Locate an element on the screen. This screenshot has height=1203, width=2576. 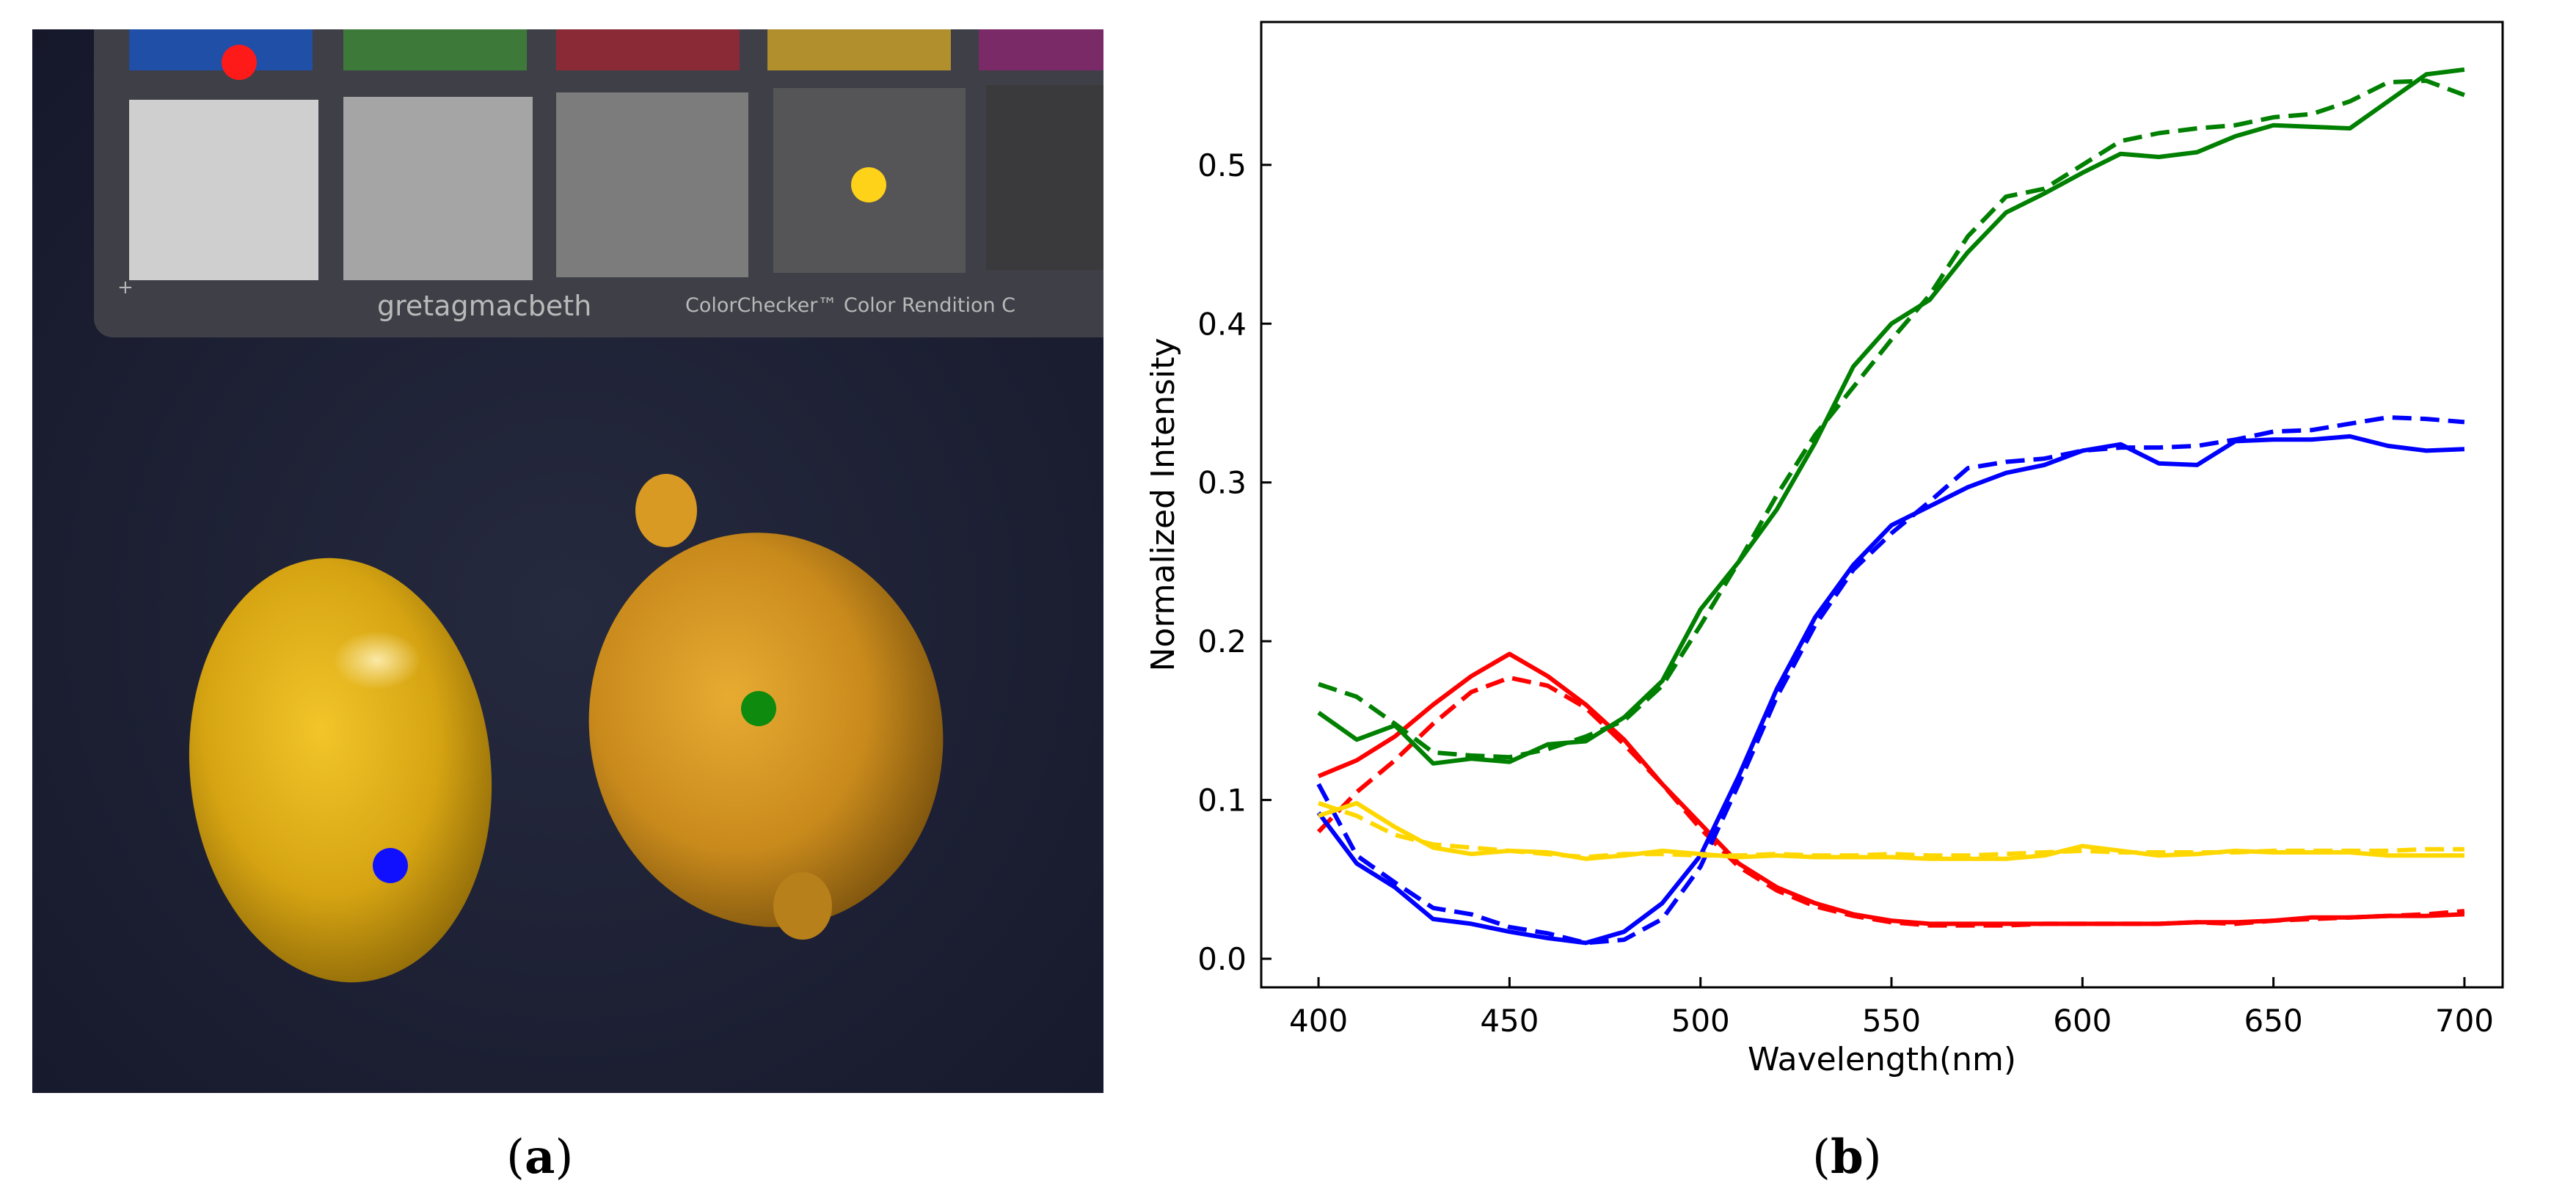
x-tick-label-700: 700 is located at coordinates (2465, 1021).